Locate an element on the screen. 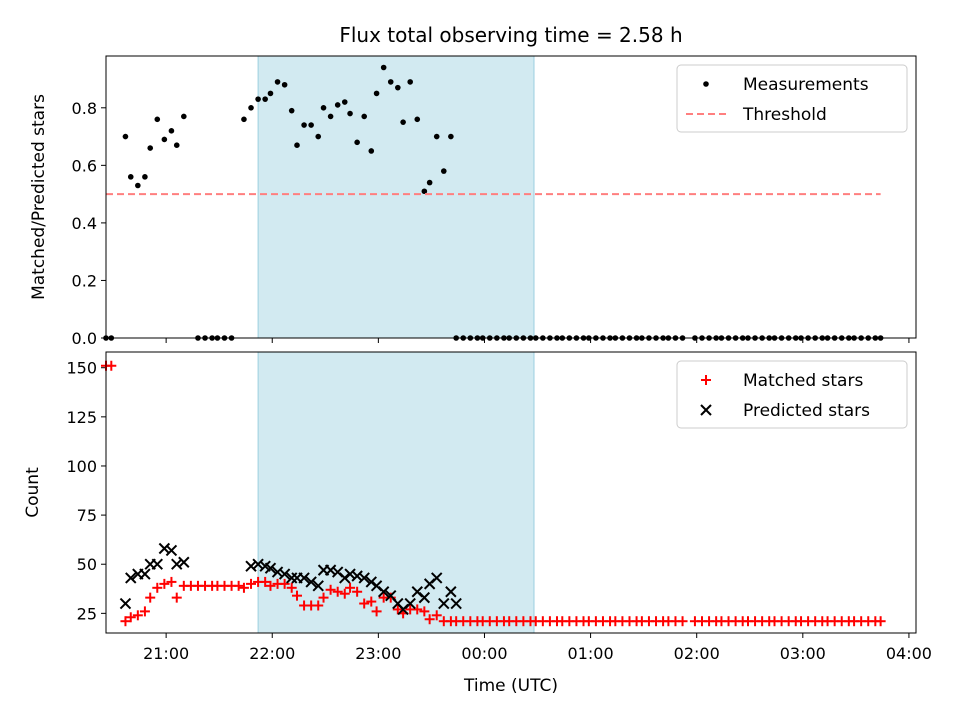 Image resolution: width=960 pixels, height=720 pixels. x-tick-label: 03:00 is located at coordinates (803, 653).